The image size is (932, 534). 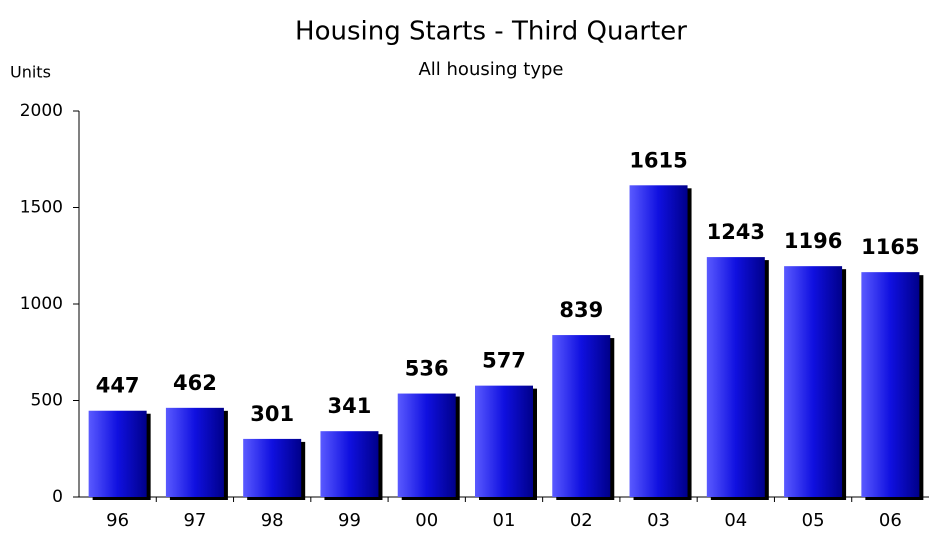 What do you see at coordinates (490, 69) in the screenshot?
I see `chart-subtitle: All housing type` at bounding box center [490, 69].